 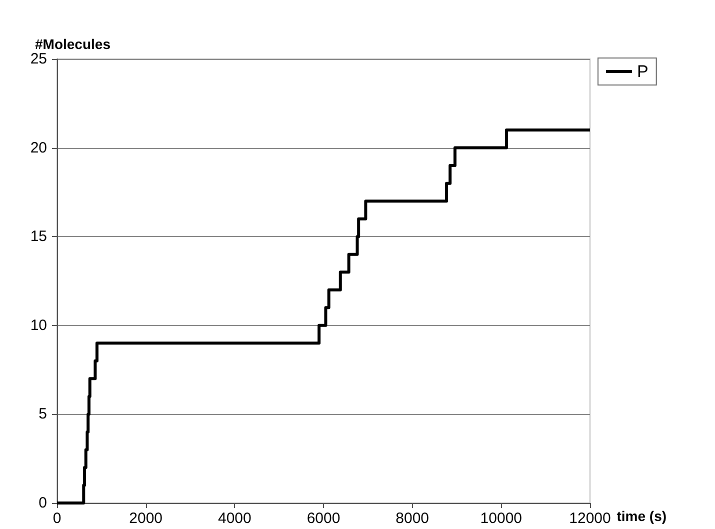 What do you see at coordinates (501, 518) in the screenshot?
I see `x-tick-label: 10000` at bounding box center [501, 518].